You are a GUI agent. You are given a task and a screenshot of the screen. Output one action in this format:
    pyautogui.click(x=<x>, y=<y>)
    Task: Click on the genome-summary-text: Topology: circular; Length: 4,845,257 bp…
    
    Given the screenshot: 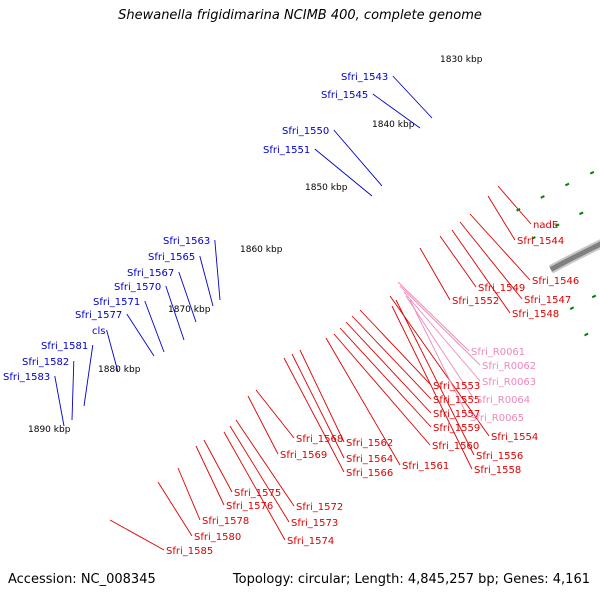 What is the action you would take?
    pyautogui.click(x=411, y=579)
    